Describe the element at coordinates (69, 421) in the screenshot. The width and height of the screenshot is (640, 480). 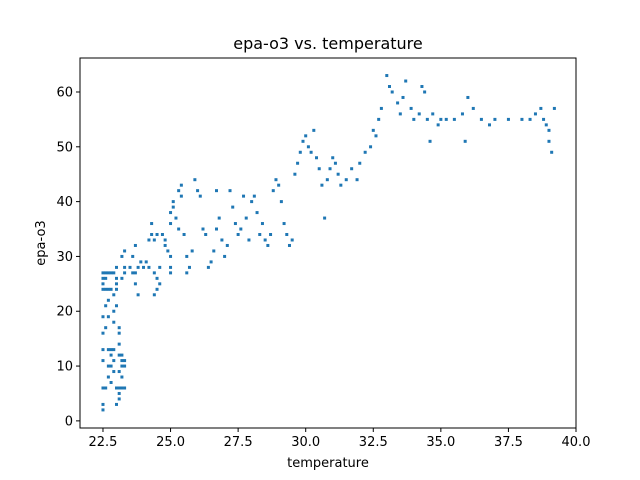
I see `y-tick-label: 0` at that location.